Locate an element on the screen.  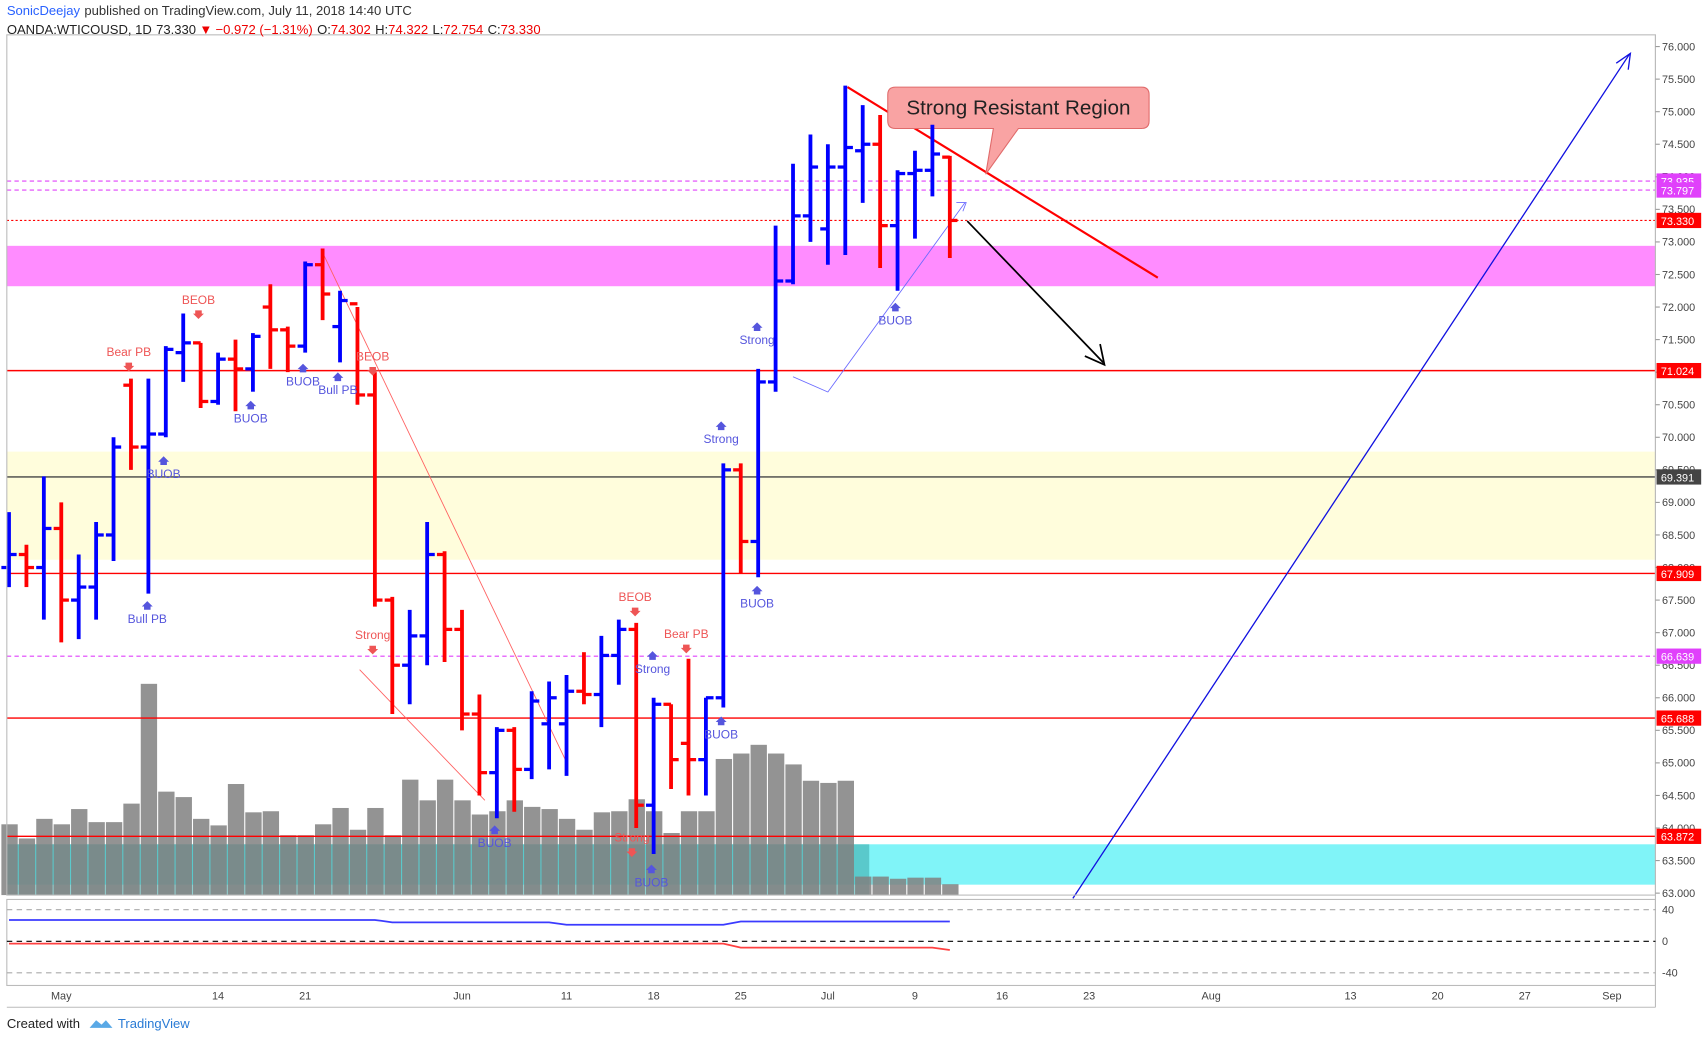
projection-arrow is located at coordinates (1035, 292).